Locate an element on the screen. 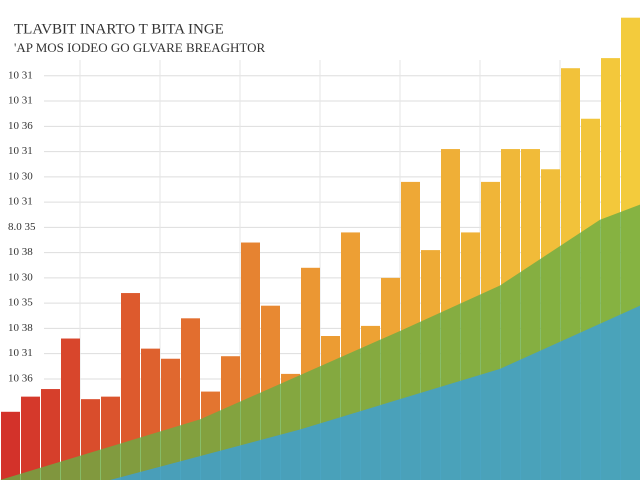 The height and width of the screenshot is (480, 640). y-tick-label: 10 35 is located at coordinates (20, 303).